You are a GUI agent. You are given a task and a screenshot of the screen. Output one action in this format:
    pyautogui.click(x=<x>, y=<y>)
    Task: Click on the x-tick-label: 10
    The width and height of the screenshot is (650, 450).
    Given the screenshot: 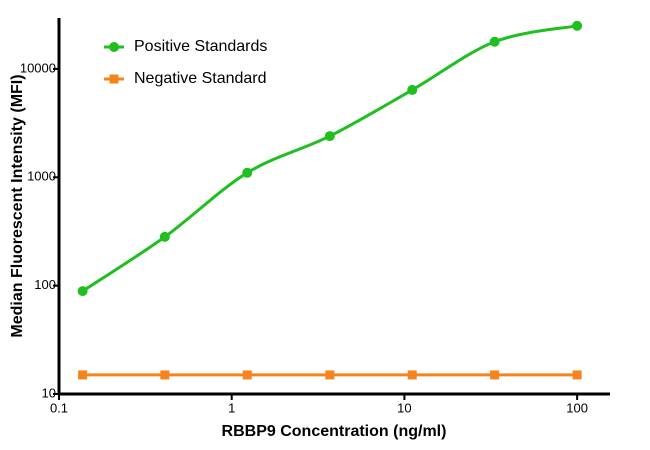 What is the action you would take?
    pyautogui.click(x=404, y=407)
    